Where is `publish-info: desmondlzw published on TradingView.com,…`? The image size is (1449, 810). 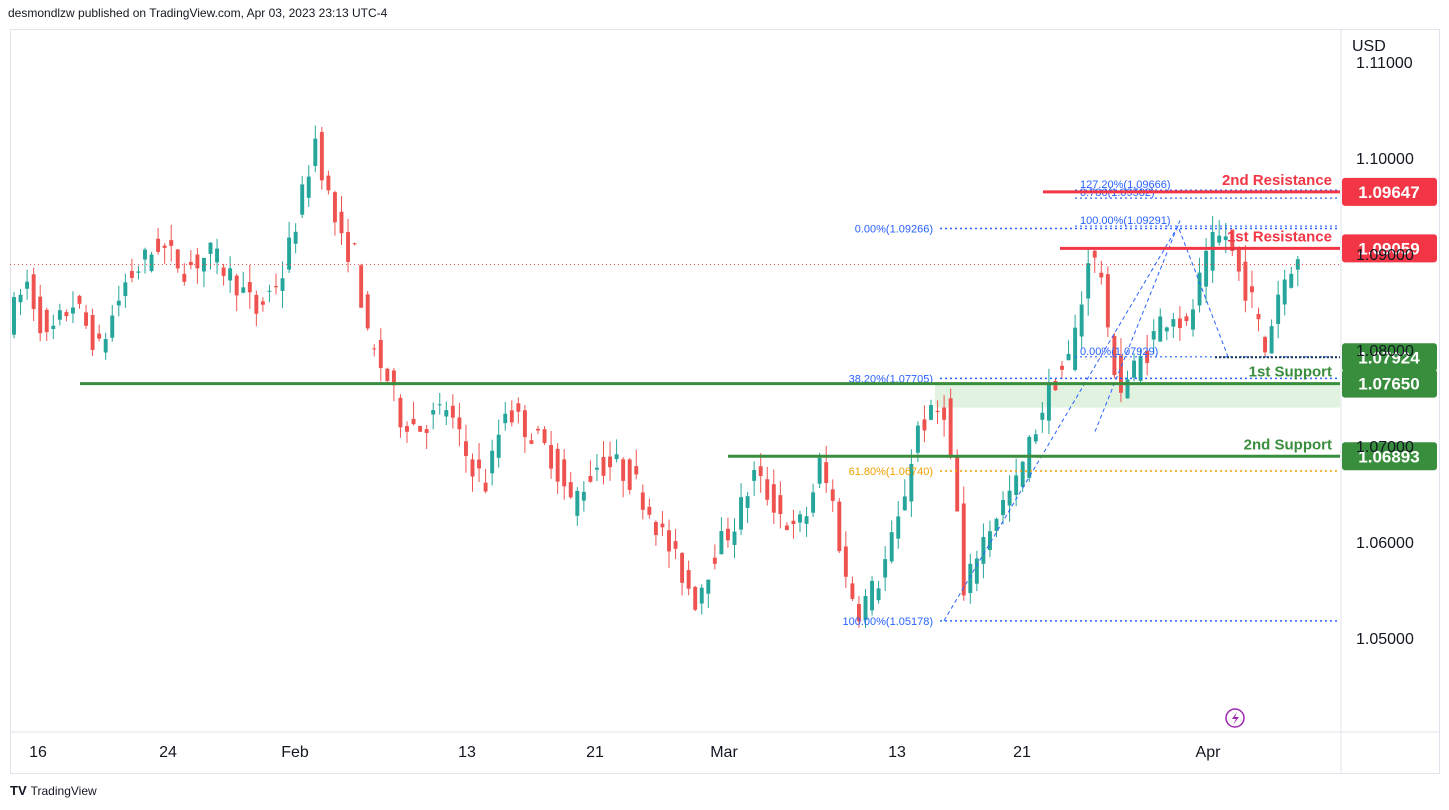 publish-info: desmondlzw published on TradingView.com,… is located at coordinates (198, 13).